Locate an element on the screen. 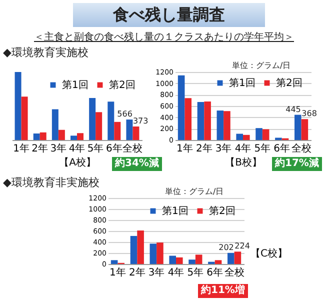  data-label: 368 is located at coordinates (309, 113).